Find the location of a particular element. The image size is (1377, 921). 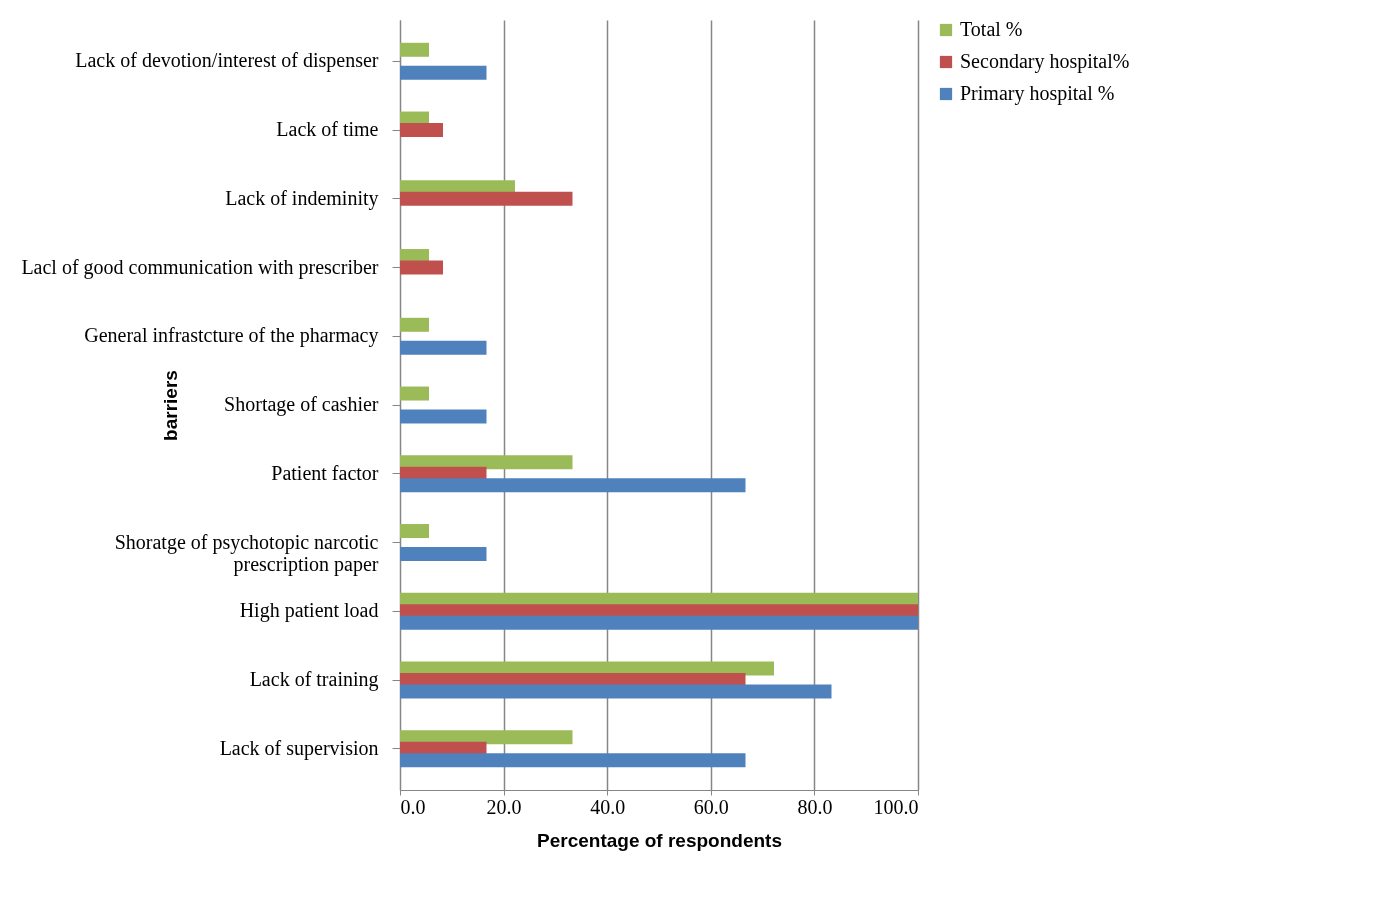

y-tick-label: Lack of training is located at coordinates (314, 679).